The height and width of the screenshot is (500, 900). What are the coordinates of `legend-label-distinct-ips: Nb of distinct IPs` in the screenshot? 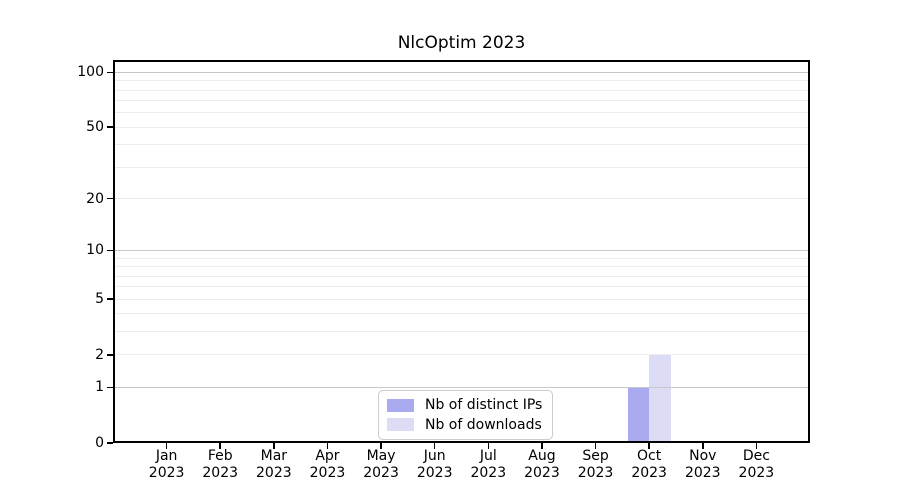 It's located at (484, 405).